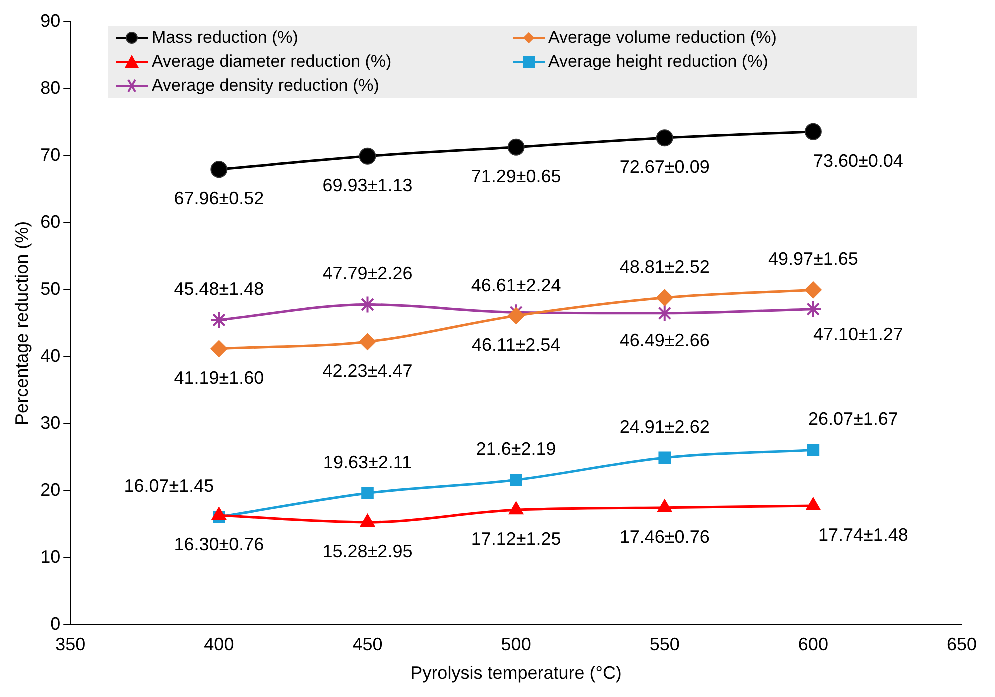 Image resolution: width=995 pixels, height=697 pixels. What do you see at coordinates (665, 266) in the screenshot?
I see `data-label: 48.81±2.52` at bounding box center [665, 266].